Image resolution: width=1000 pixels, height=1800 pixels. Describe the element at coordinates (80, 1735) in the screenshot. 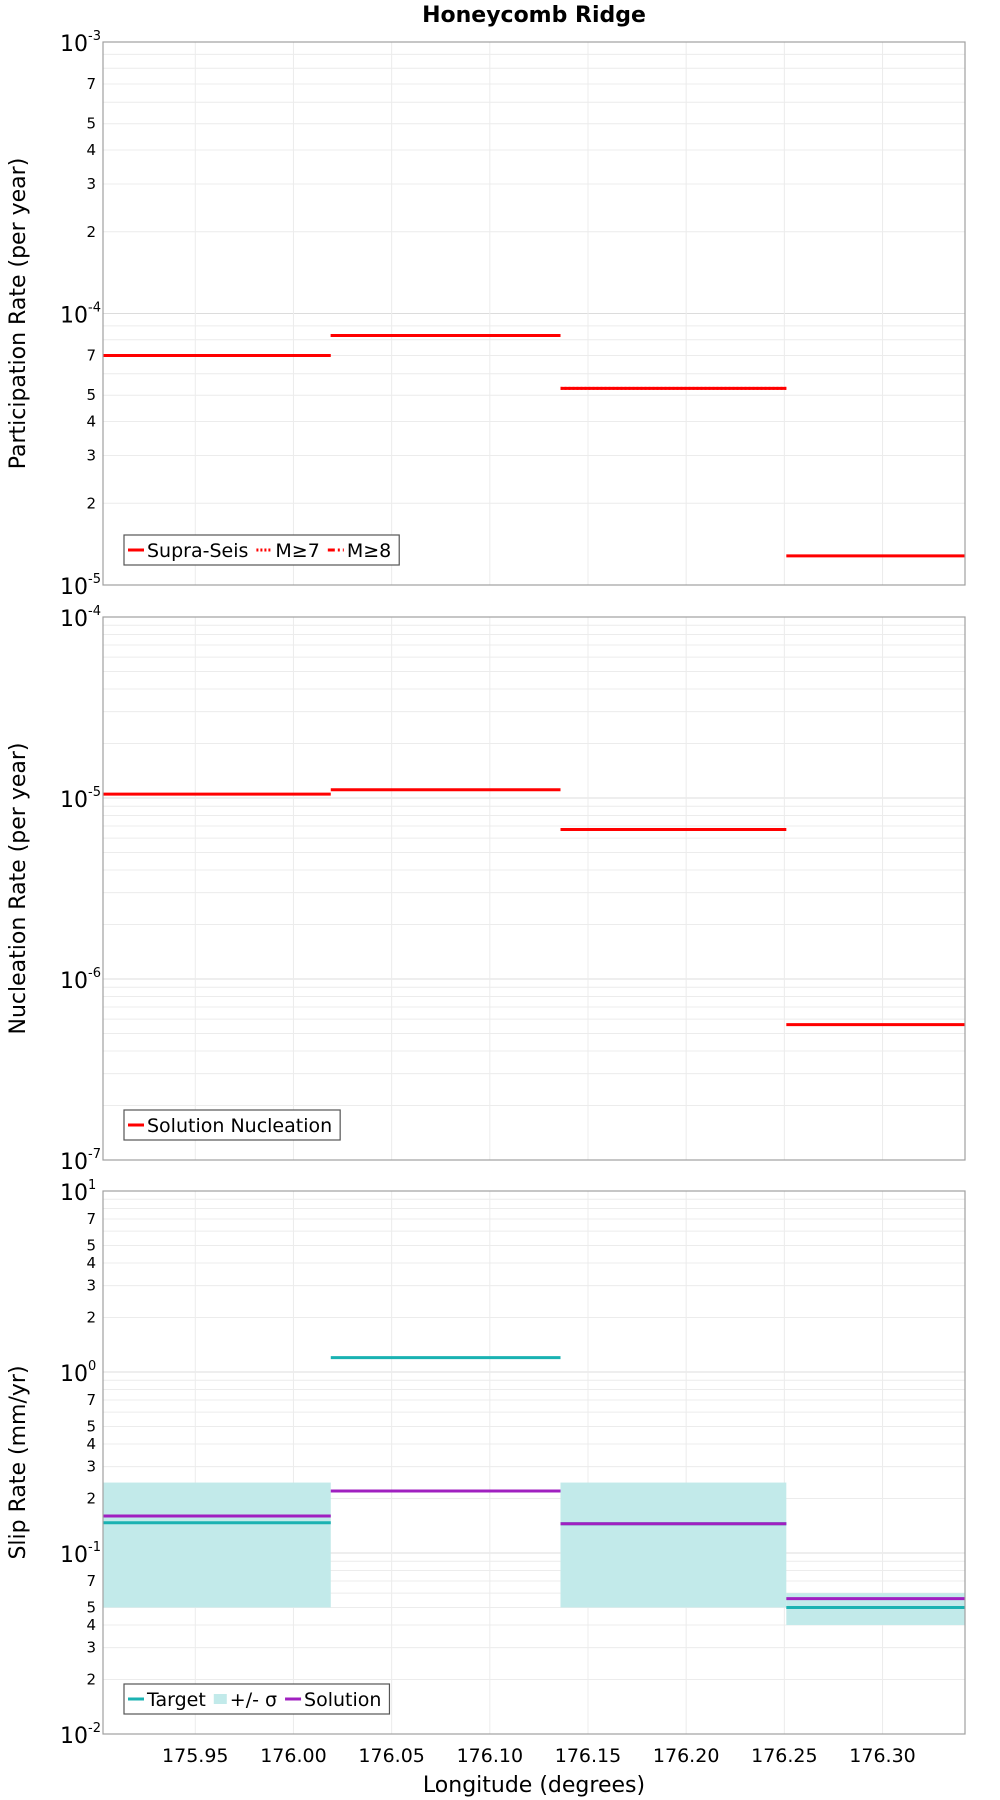

I see `y-tick-label: 10⁻²` at that location.